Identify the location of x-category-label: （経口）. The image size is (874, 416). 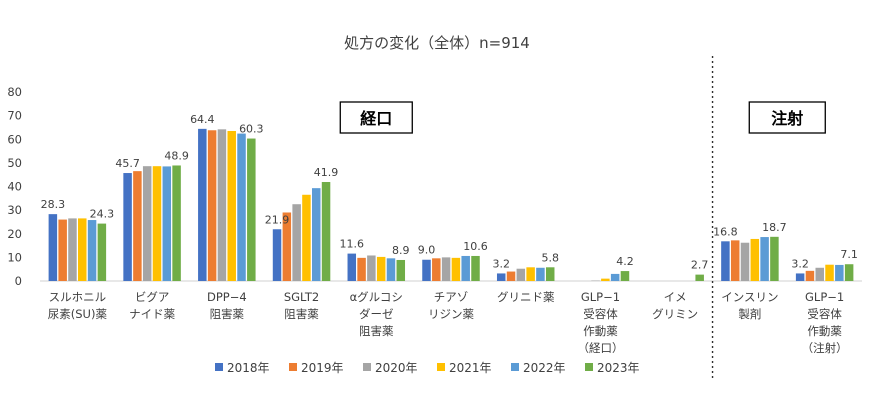
(600, 348).